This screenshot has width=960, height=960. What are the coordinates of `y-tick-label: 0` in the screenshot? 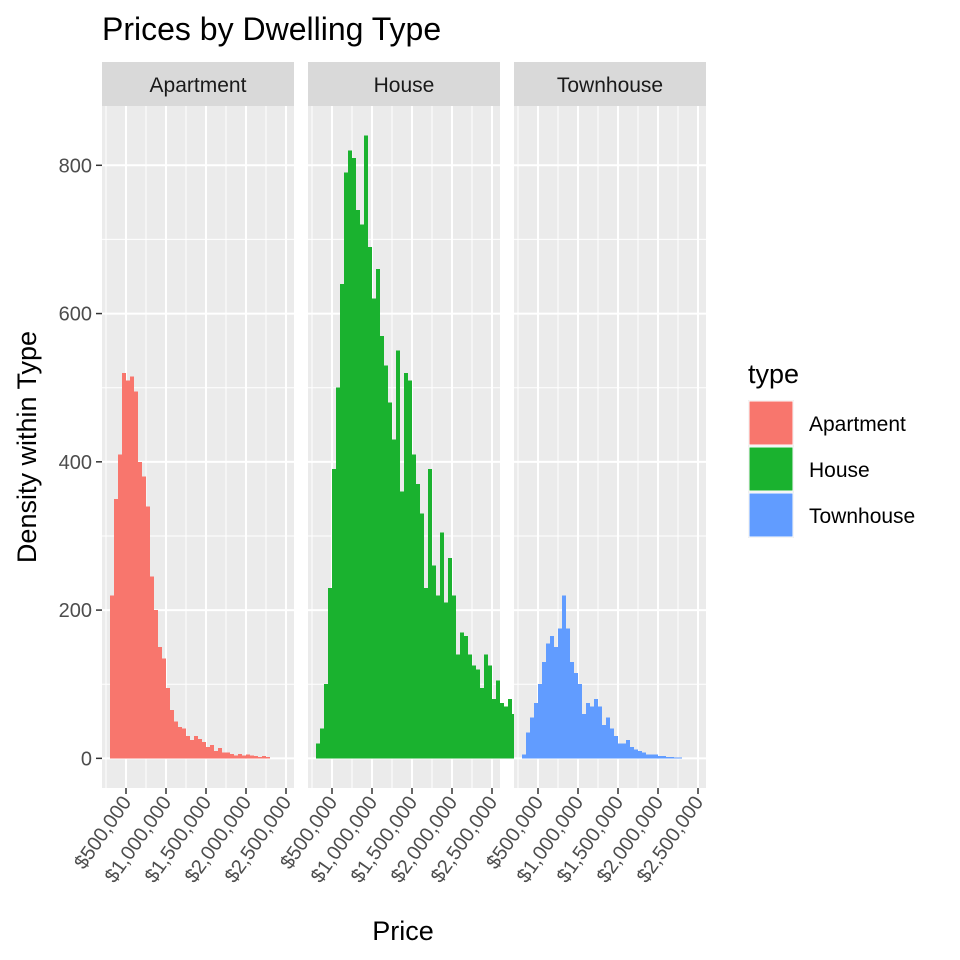 It's located at (86, 759).